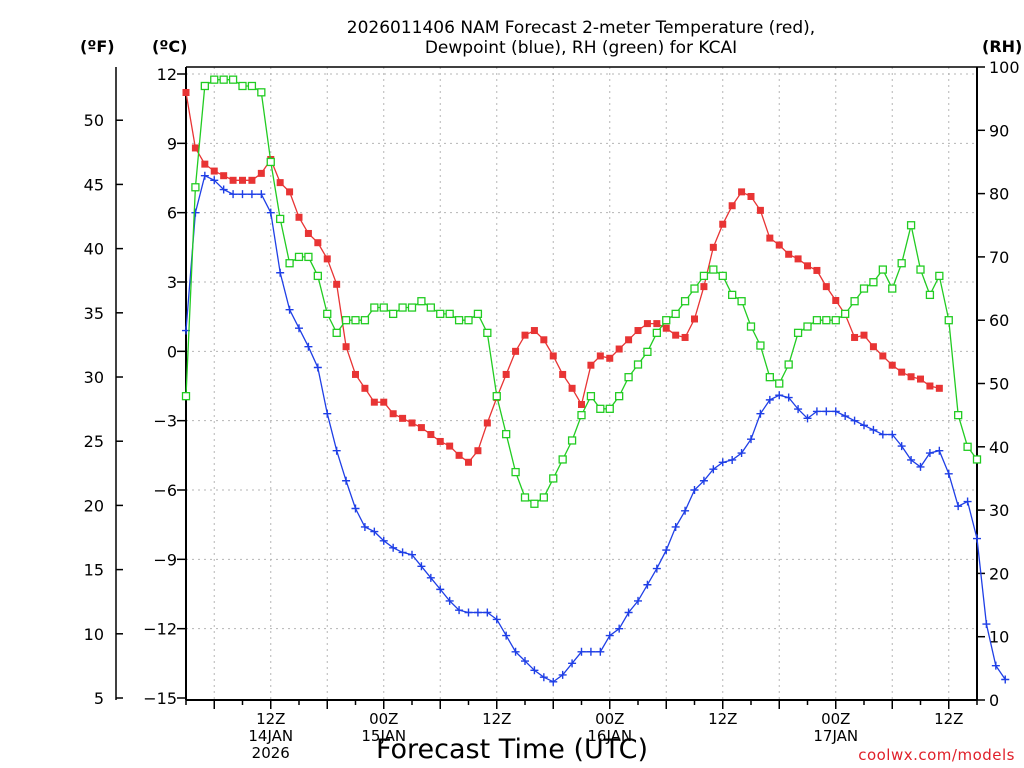  Describe the element at coordinates (936, 755) in the screenshot. I see `credit-text: coolwx.com/models` at that location.